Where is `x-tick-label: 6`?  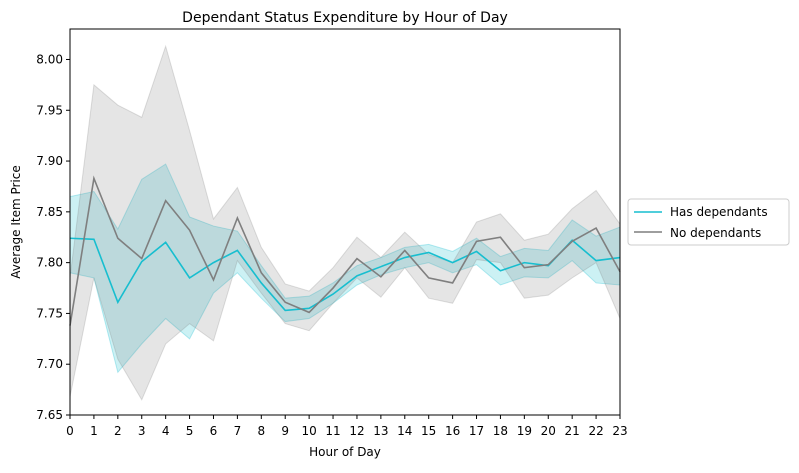
x-tick-label: 6 is located at coordinates (214, 431).